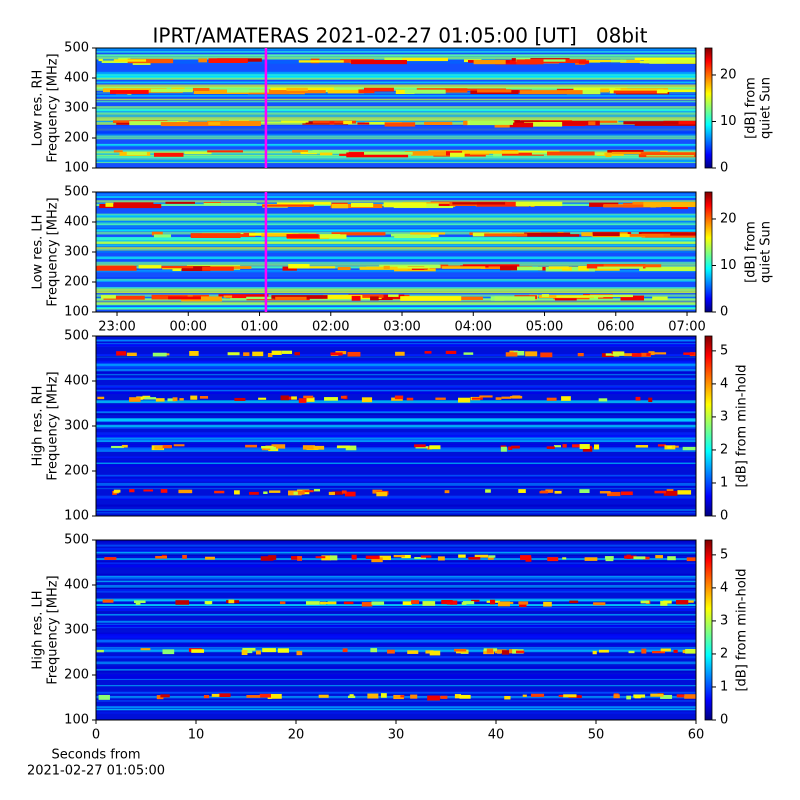 This screenshot has width=800, height=800. Describe the element at coordinates (724, 686) in the screenshot. I see `colorbar-tick-label: 1` at that location.